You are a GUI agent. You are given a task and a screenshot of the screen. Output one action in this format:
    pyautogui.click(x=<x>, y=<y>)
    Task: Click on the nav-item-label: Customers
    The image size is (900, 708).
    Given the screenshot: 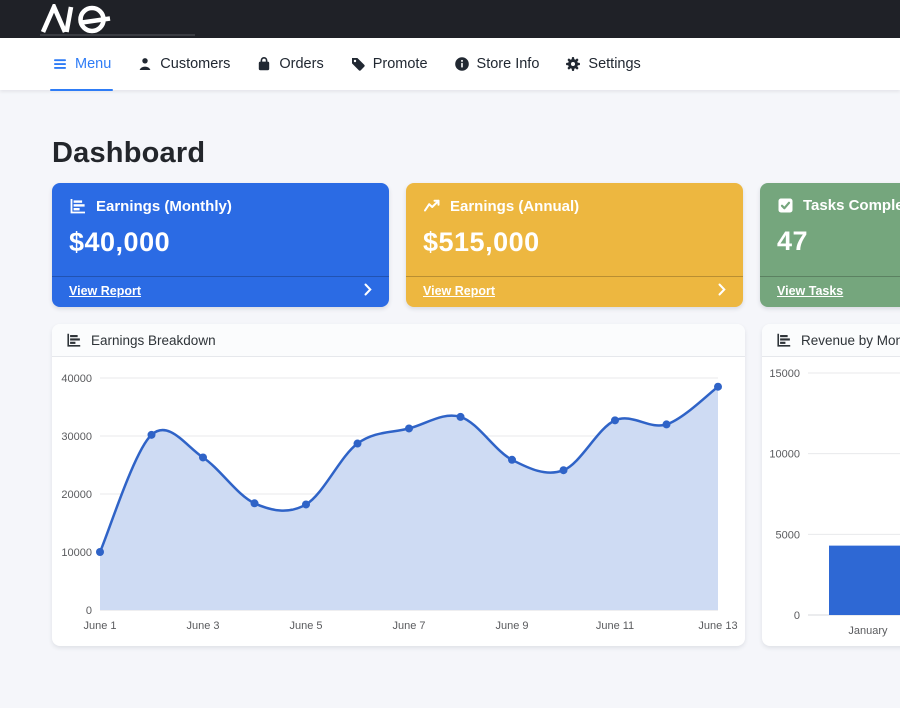 What is the action you would take?
    pyautogui.click(x=195, y=64)
    